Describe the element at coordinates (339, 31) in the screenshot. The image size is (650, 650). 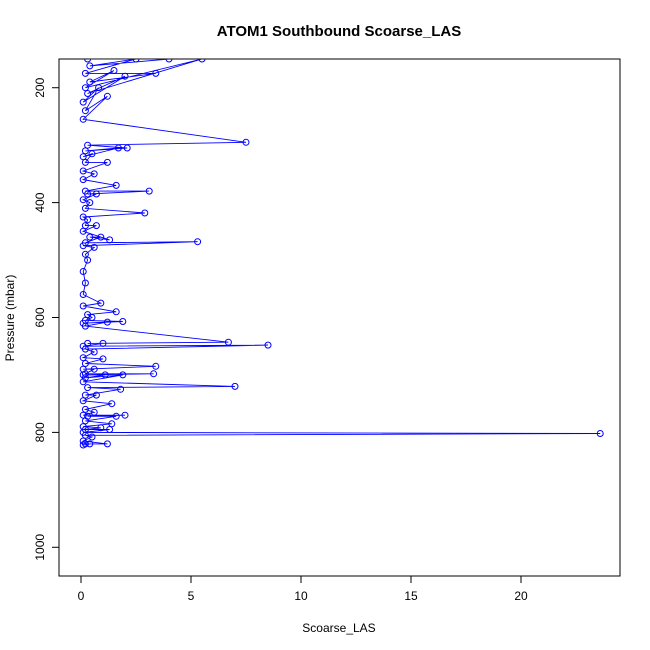
I see `chart-title: ATOM1 Southbound Scoarse_LAS` at that location.